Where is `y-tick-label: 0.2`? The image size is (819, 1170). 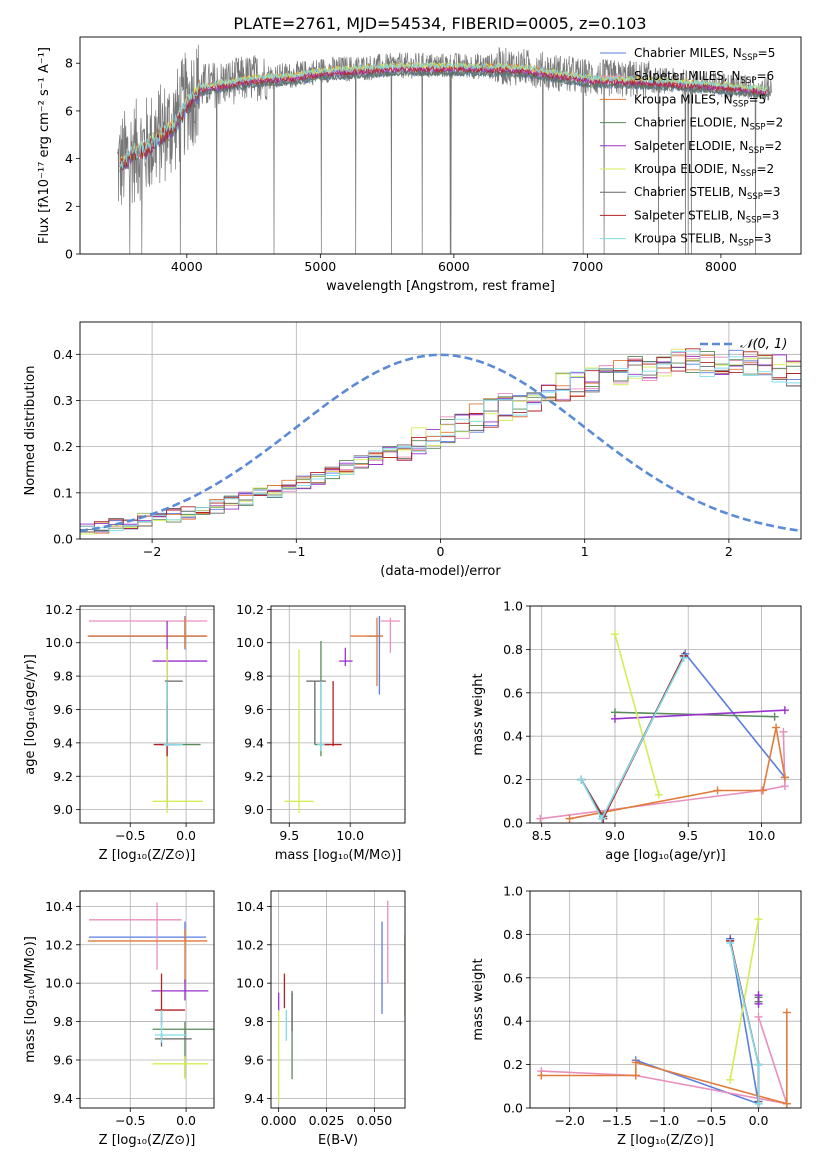
y-tick-label: 0.2 is located at coordinates (513, 1064).